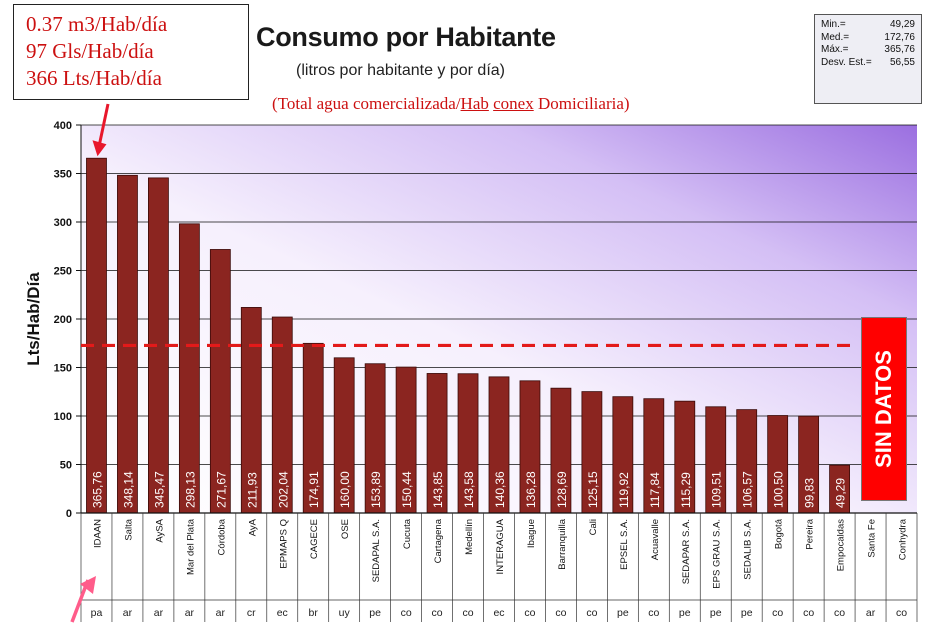  Describe the element at coordinates (562, 489) in the screenshot. I see `bar-value-label: 128,69` at that location.